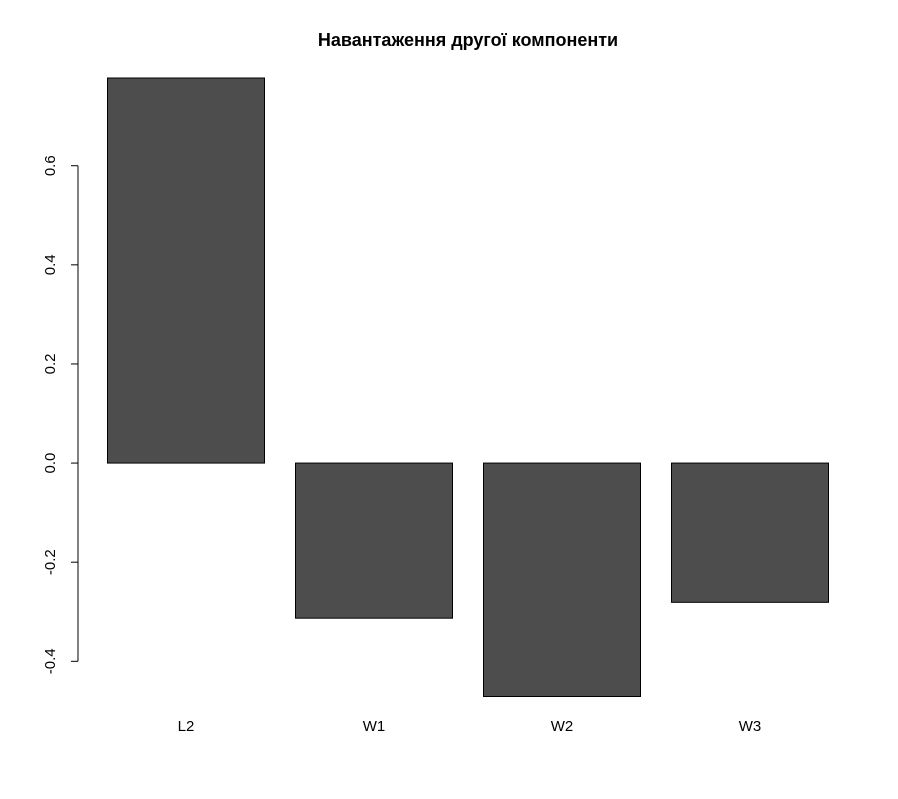 The image size is (898, 799). Describe the element at coordinates (50, 364) in the screenshot. I see `y-tick-label: 0.2` at that location.